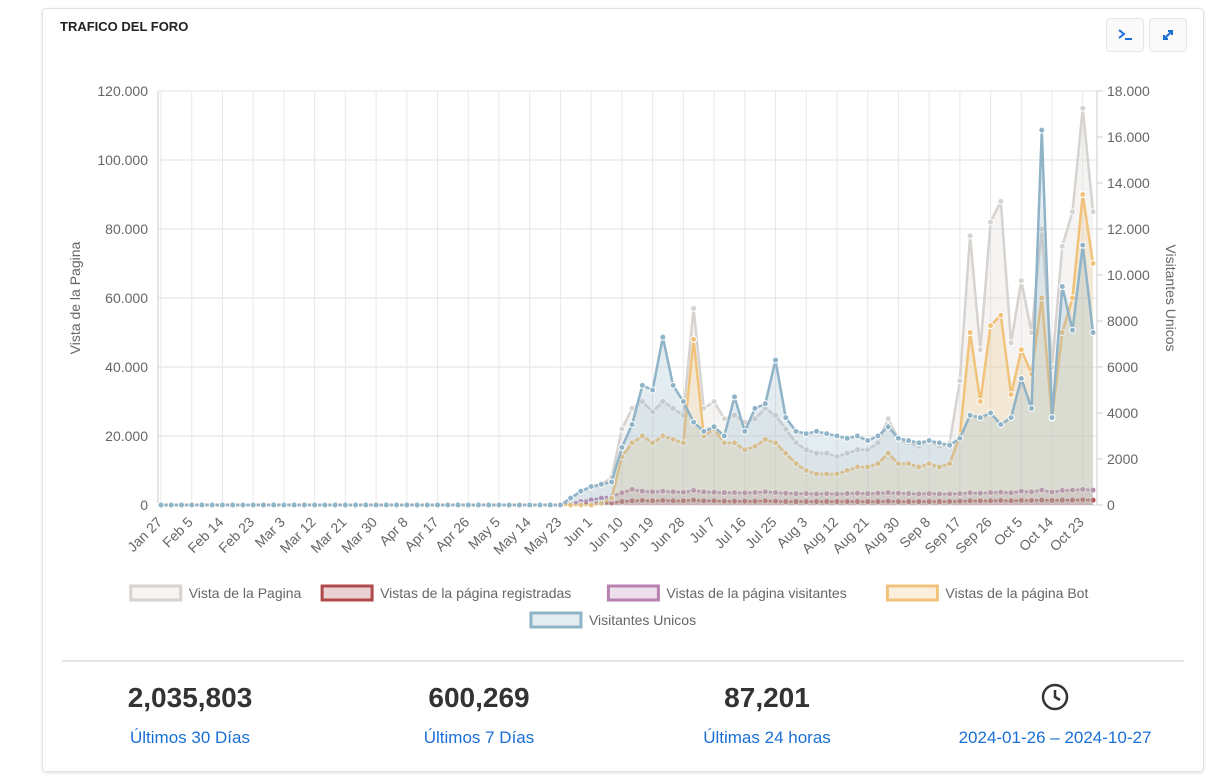  I want to click on x-tick-label: Jul 16, so click(730, 533).